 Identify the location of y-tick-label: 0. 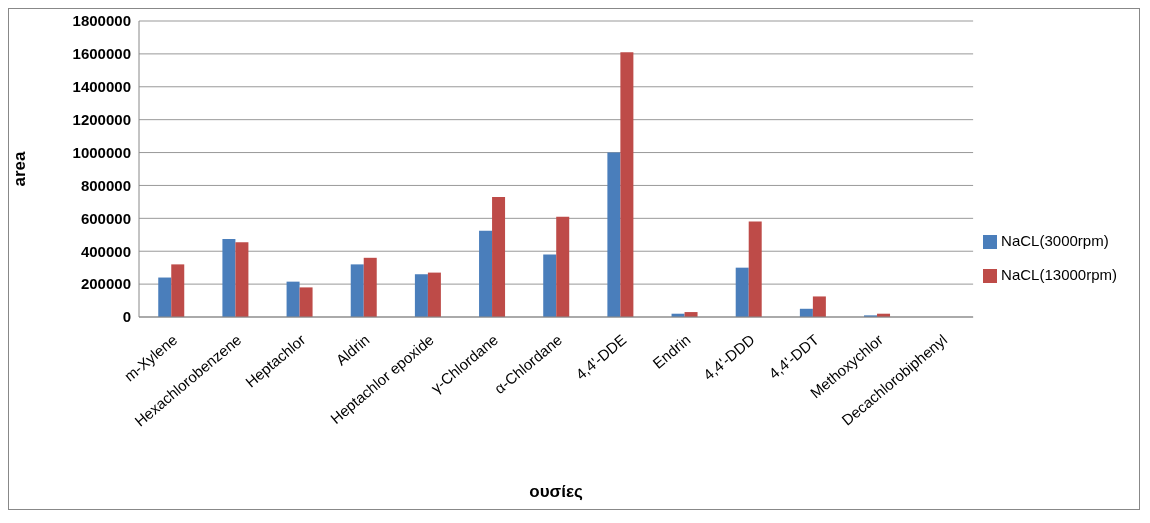
(126, 317).